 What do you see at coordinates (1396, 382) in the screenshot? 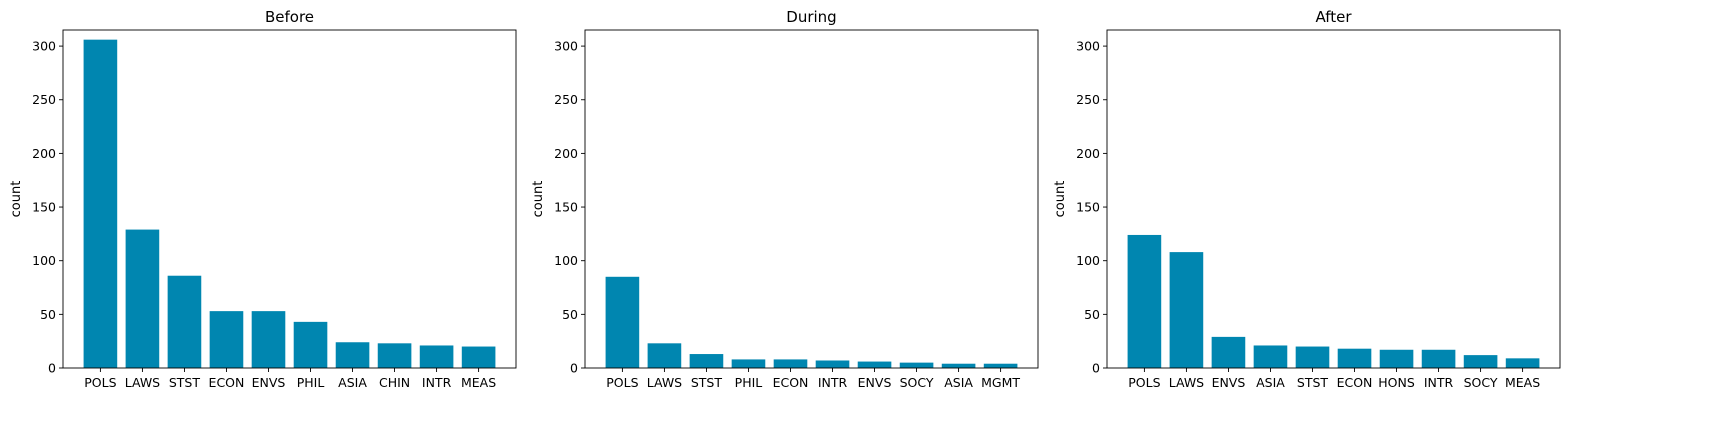
I see `x-tick-label-hons: HONS` at bounding box center [1396, 382].